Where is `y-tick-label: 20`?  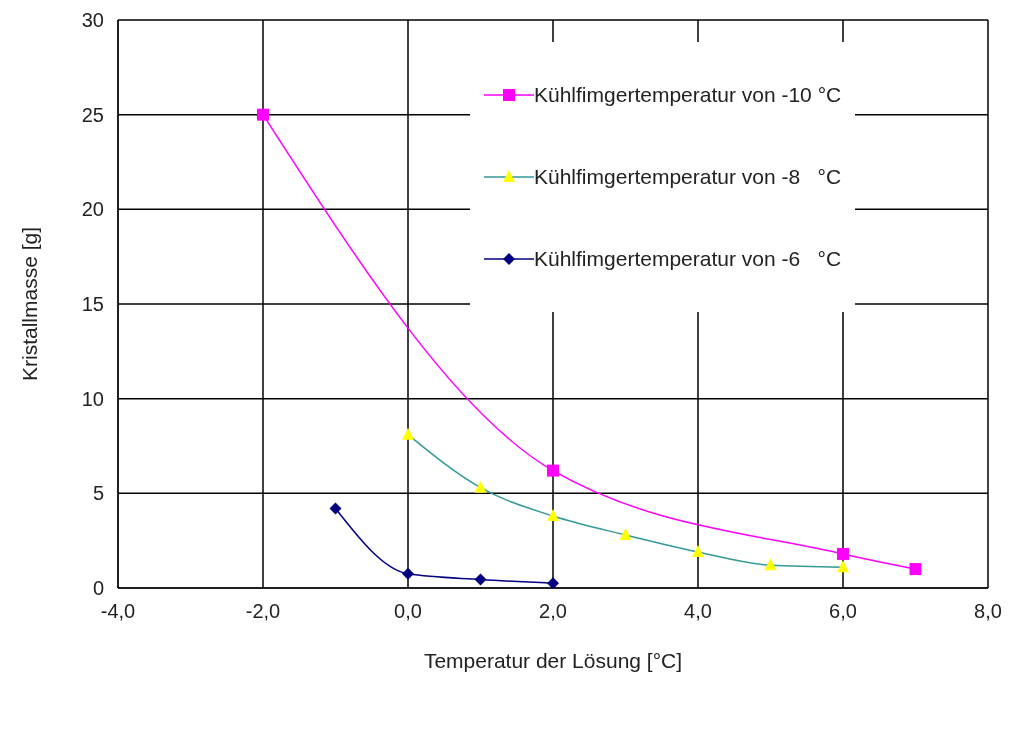 y-tick-label: 20 is located at coordinates (92, 209).